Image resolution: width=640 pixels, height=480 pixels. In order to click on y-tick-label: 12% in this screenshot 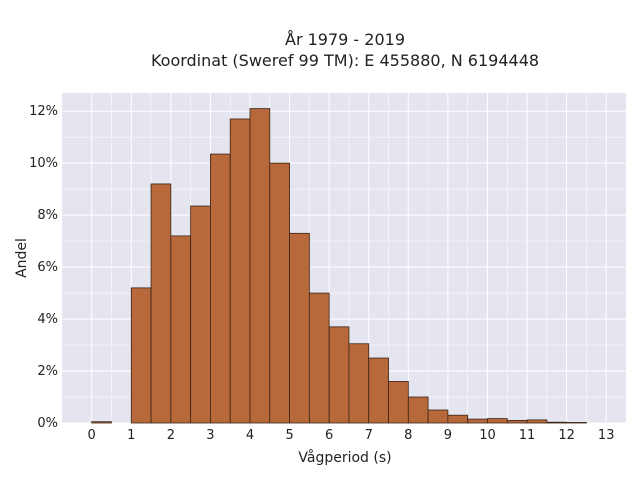, I will do `click(43, 111)`.